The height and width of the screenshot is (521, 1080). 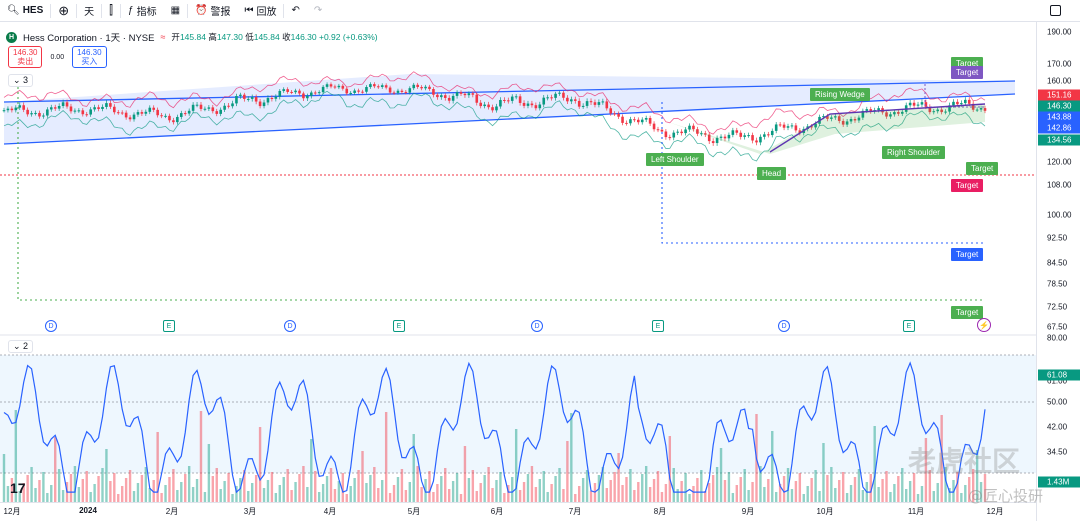 I want to click on right-shoulder-label: Right Shoulder, so click(x=913, y=152).